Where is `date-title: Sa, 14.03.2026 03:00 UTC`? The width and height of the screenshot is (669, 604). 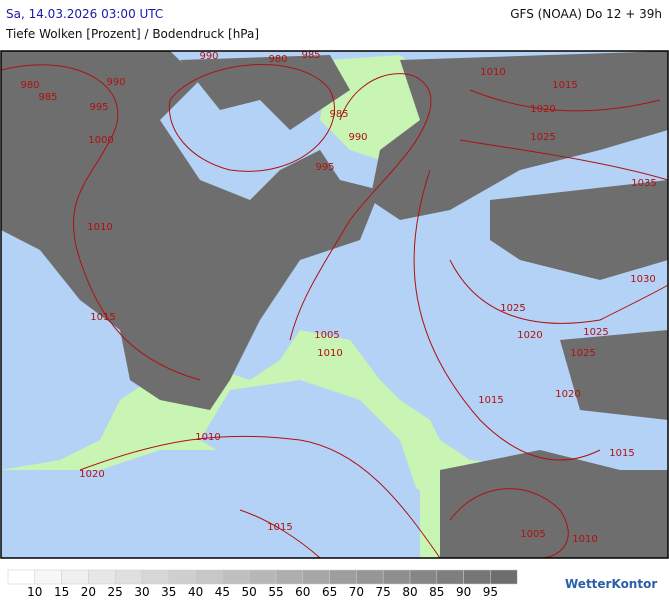 date-title: Sa, 14.03.2026 03:00 UTC is located at coordinates (84, 14).